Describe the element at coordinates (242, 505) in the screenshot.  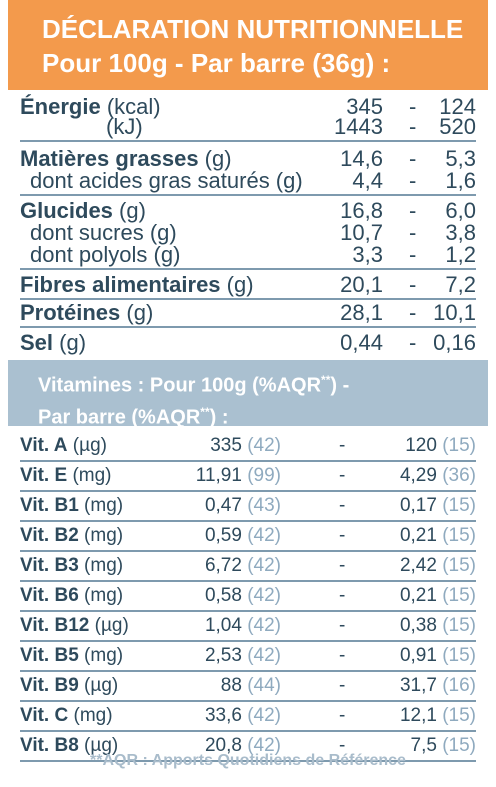
I see `vitamin-value-100g: 0,47 (43)` at that location.